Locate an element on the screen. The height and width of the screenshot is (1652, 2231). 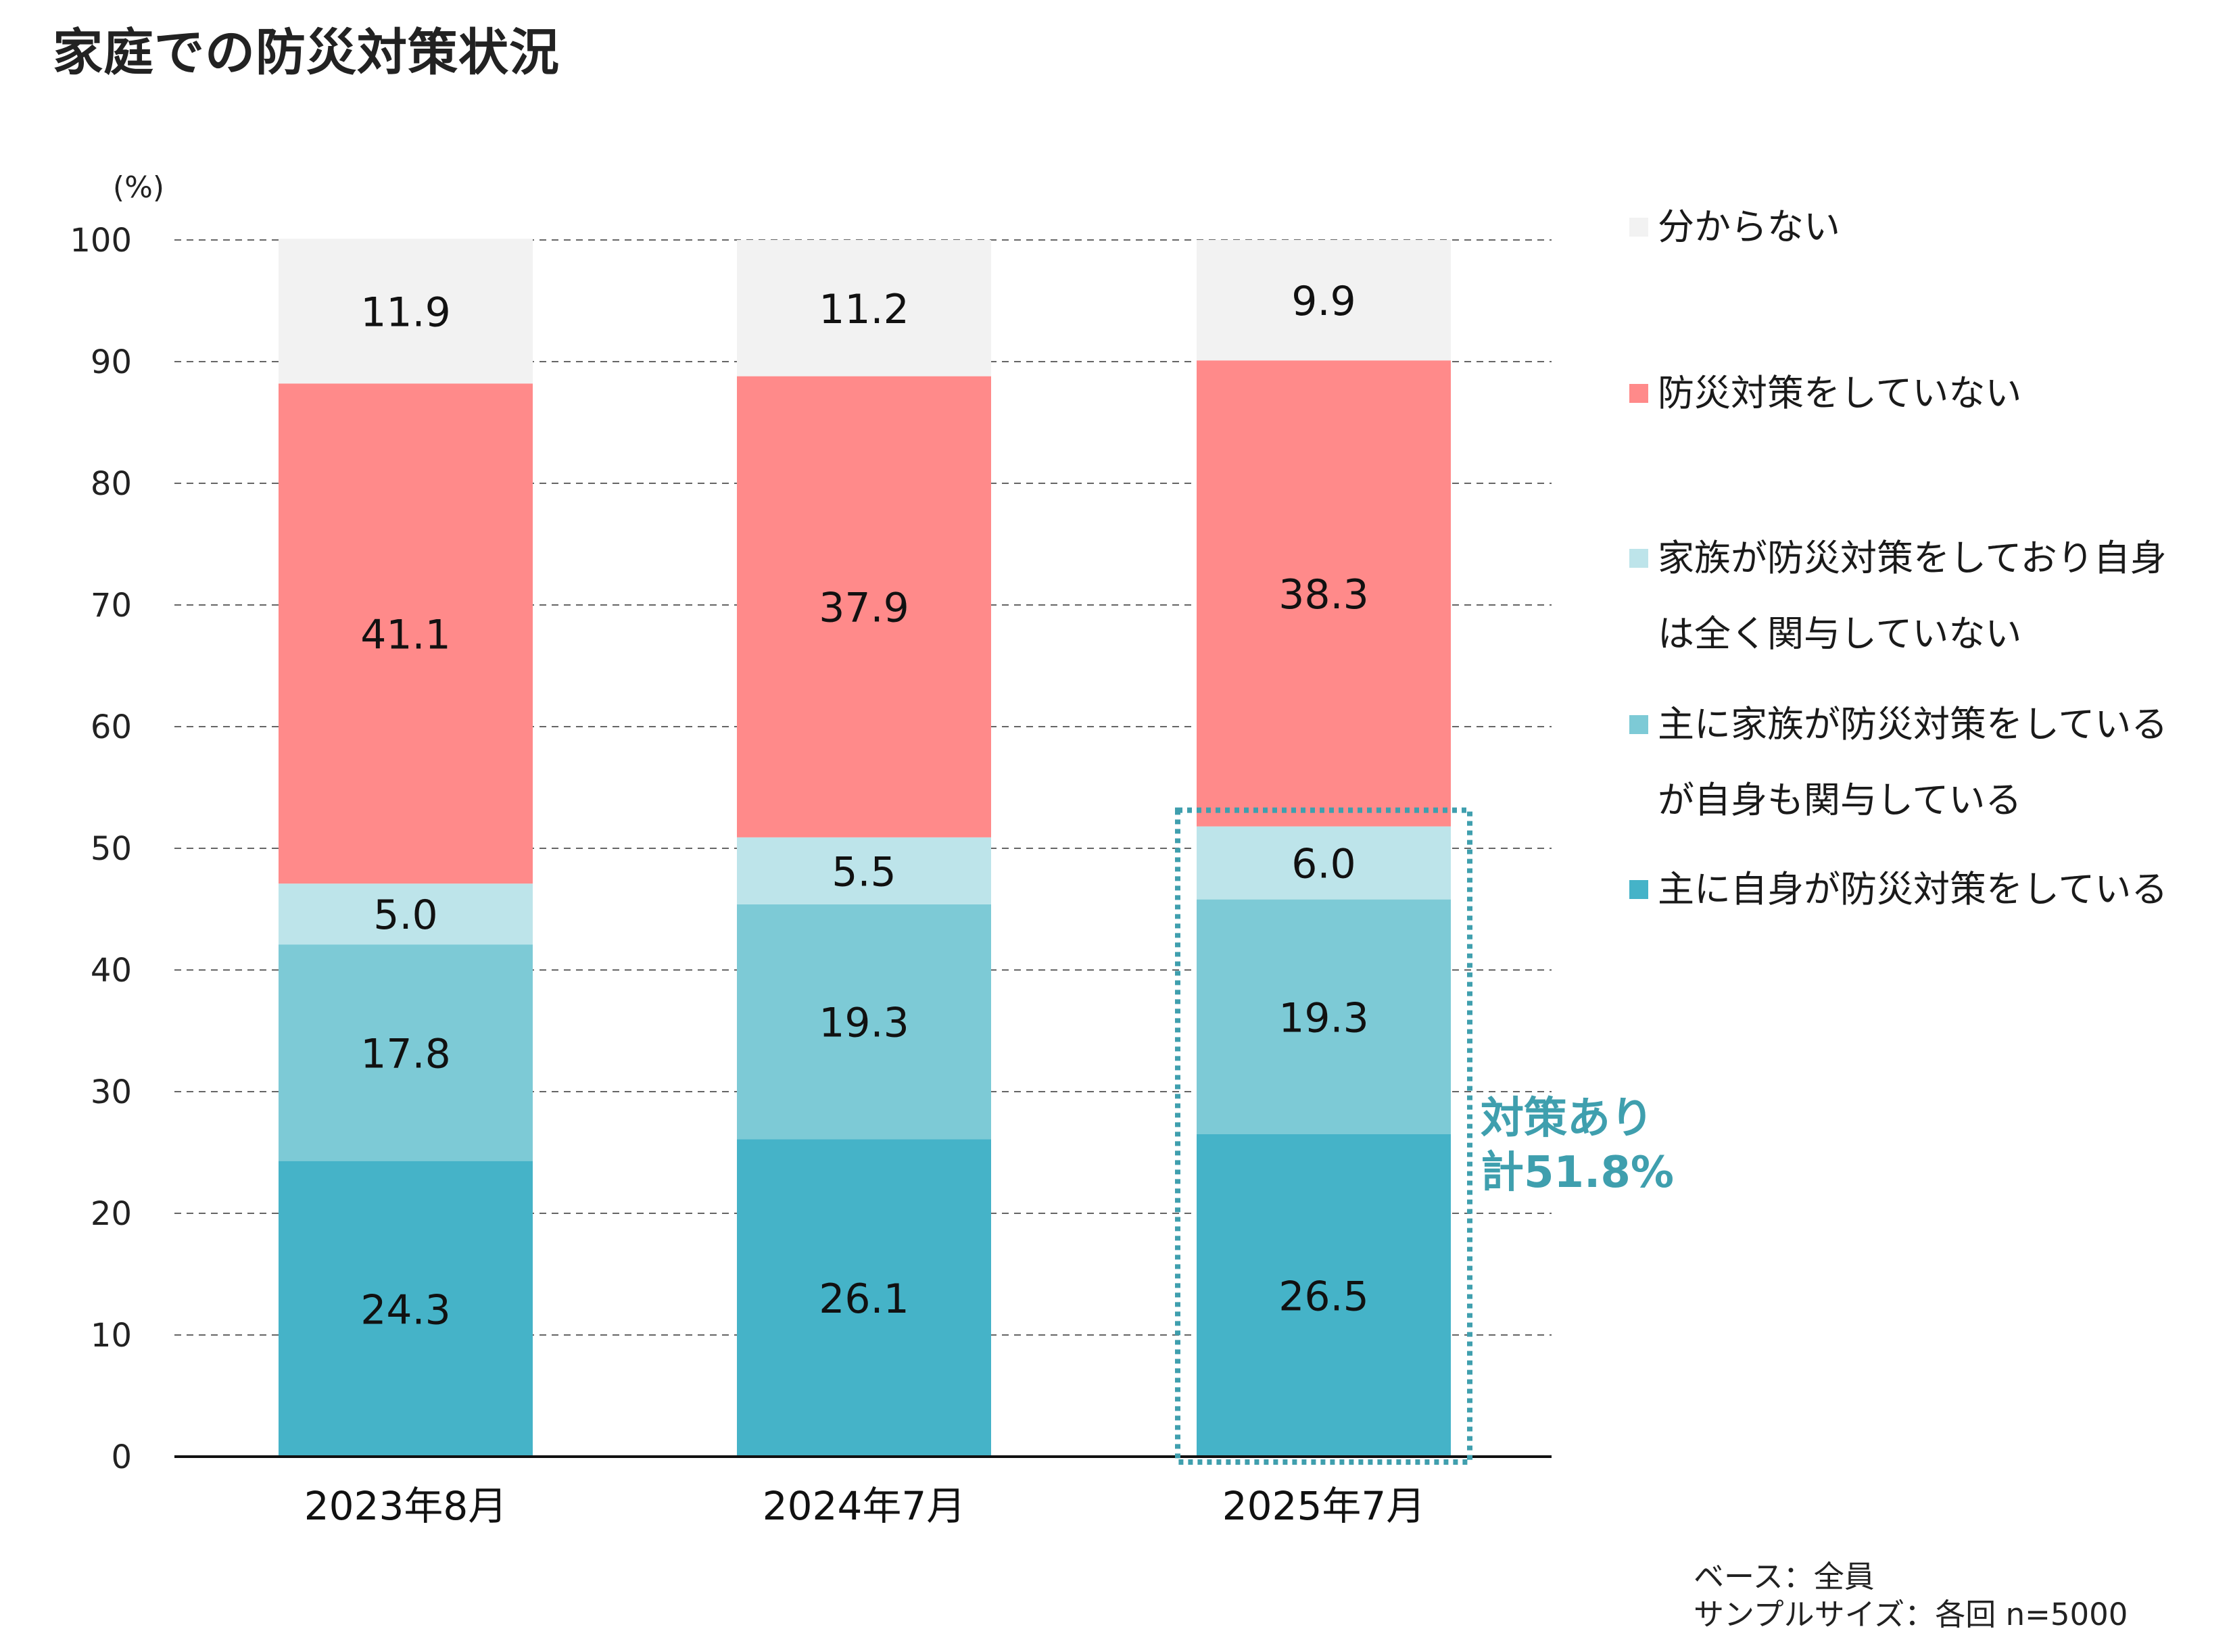
annotation-line2: 計51.8% is located at coordinates (1578, 1173).